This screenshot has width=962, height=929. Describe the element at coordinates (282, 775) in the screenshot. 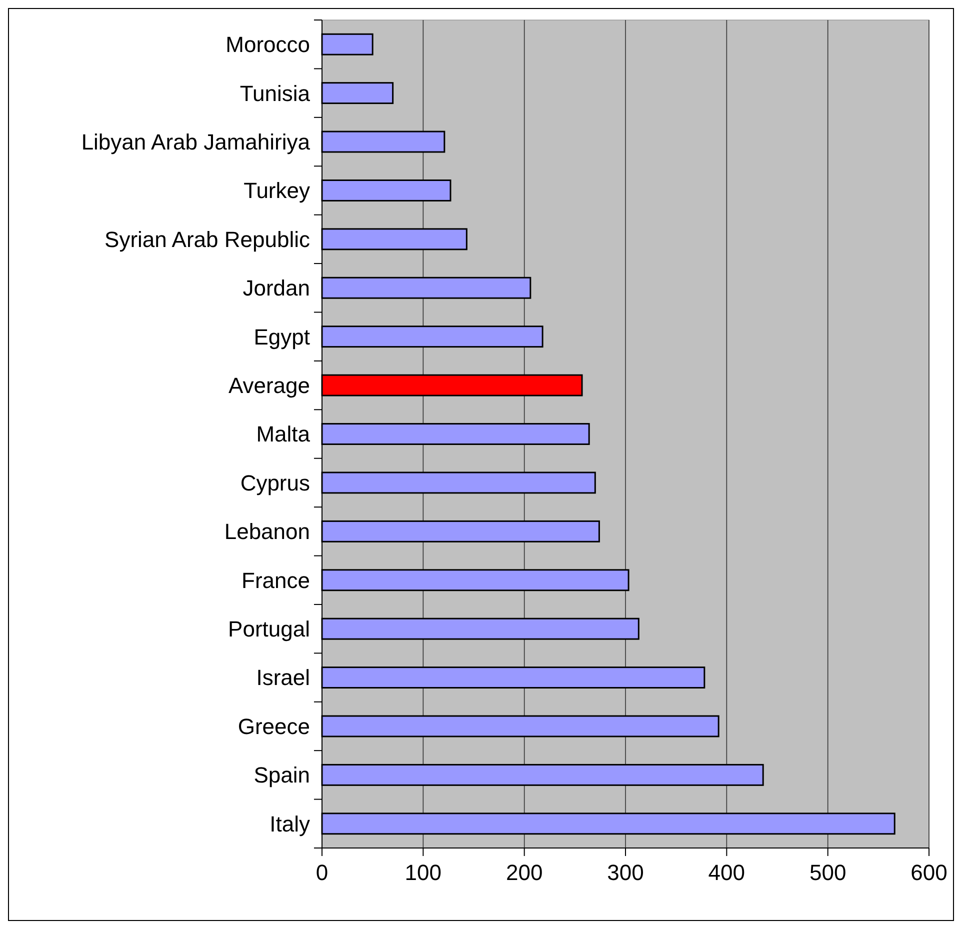

I see `y-tick-label: Spain` at that location.